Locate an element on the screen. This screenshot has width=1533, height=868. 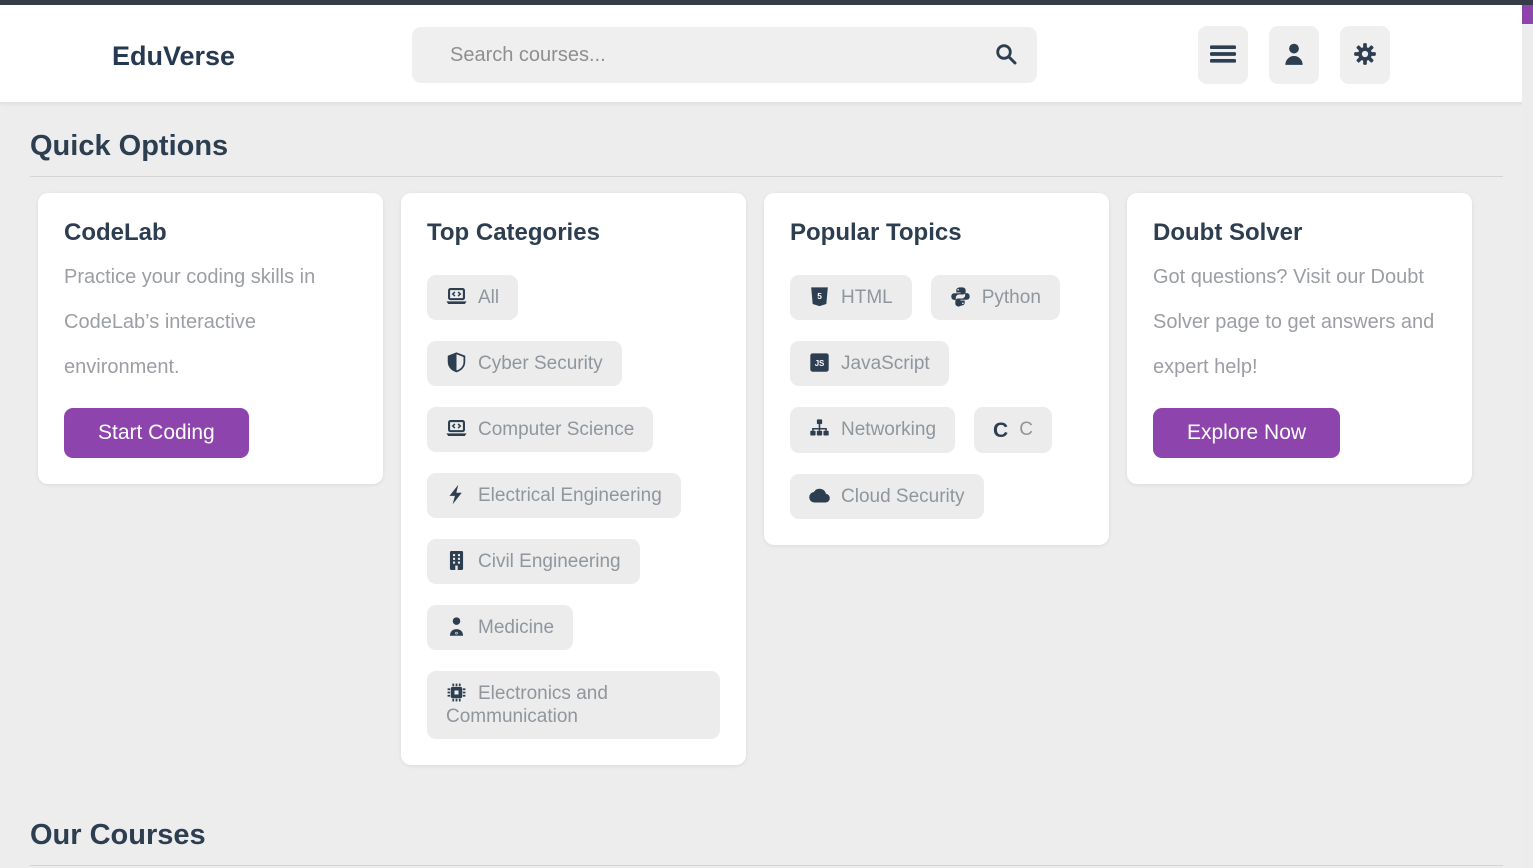
chip-label: Medicine is located at coordinates (516, 627).